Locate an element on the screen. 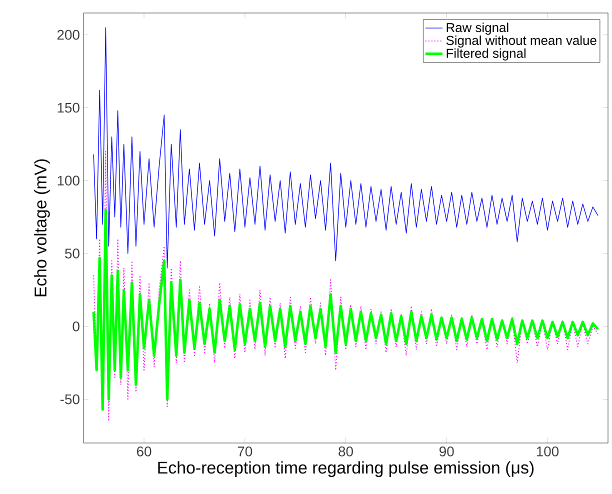  y-tick-label: 50 is located at coordinates (72, 253).